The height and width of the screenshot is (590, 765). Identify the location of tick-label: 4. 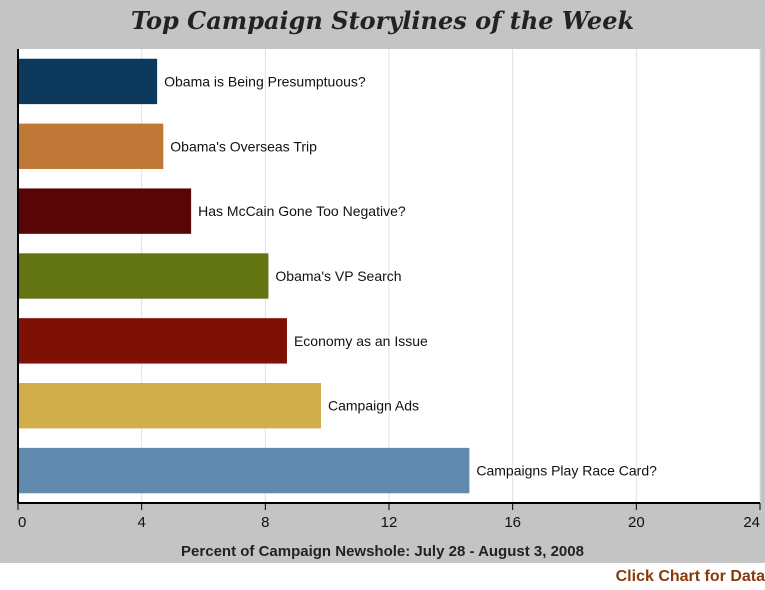
(141, 522).